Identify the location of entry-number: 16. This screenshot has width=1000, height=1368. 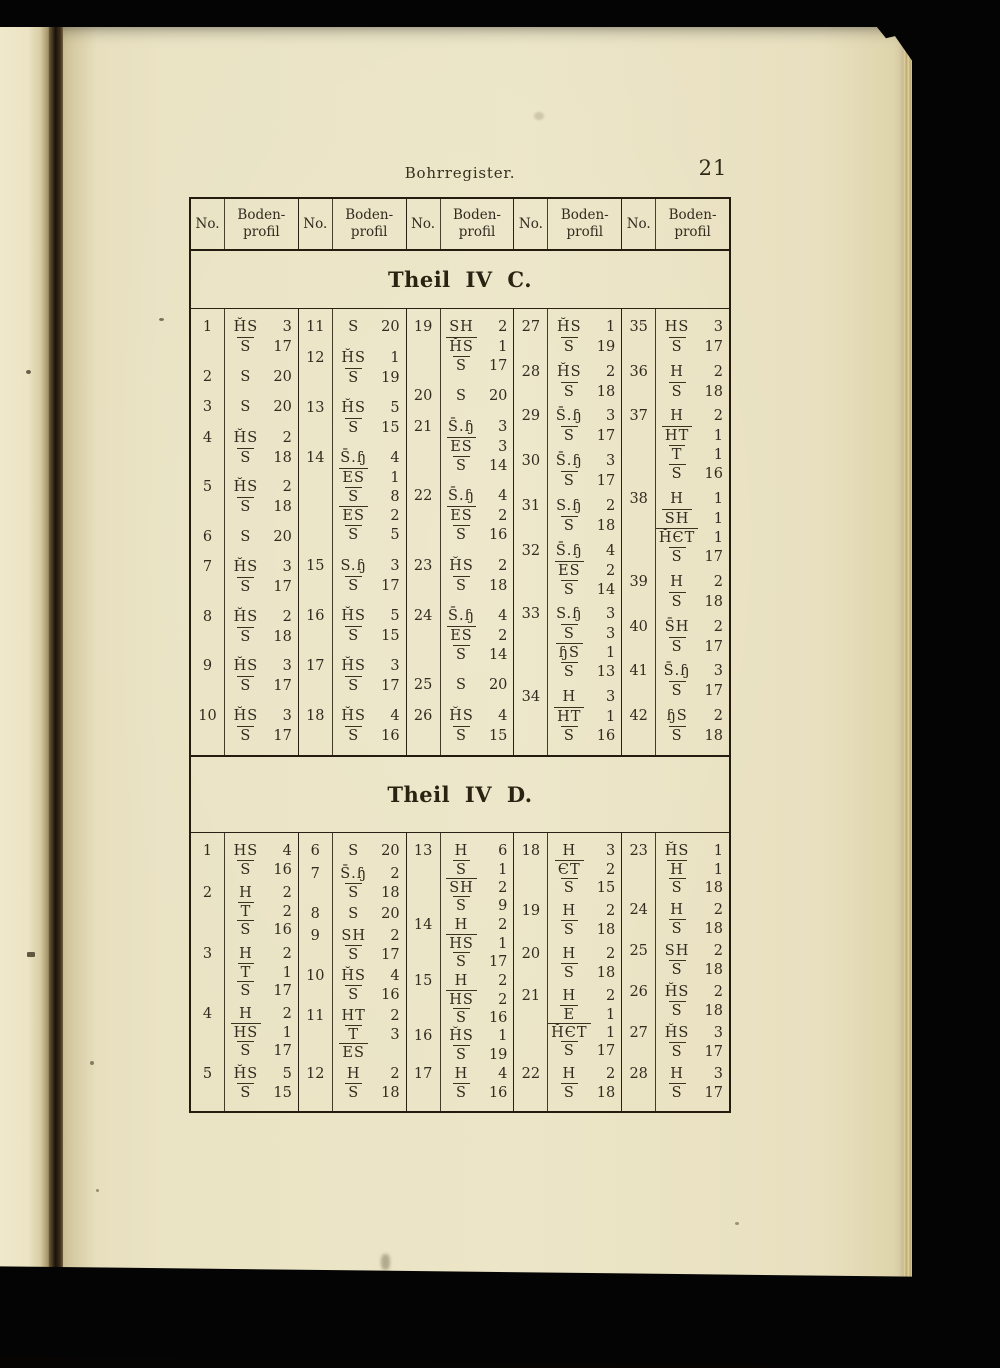
(423, 1036).